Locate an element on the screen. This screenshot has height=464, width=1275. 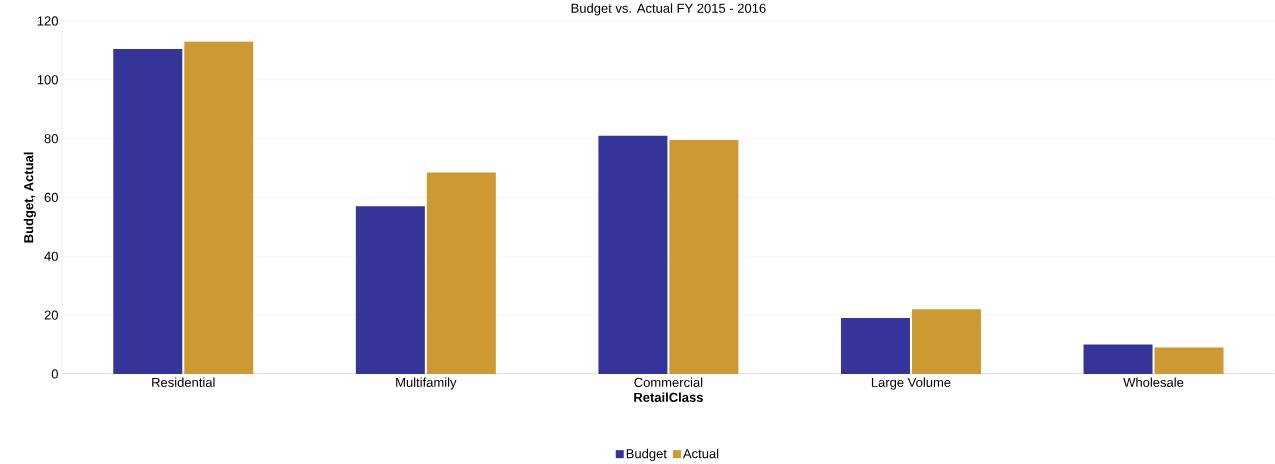
chart-title: Budget vs. Actual FY 2015 - 2016 is located at coordinates (668, 9).